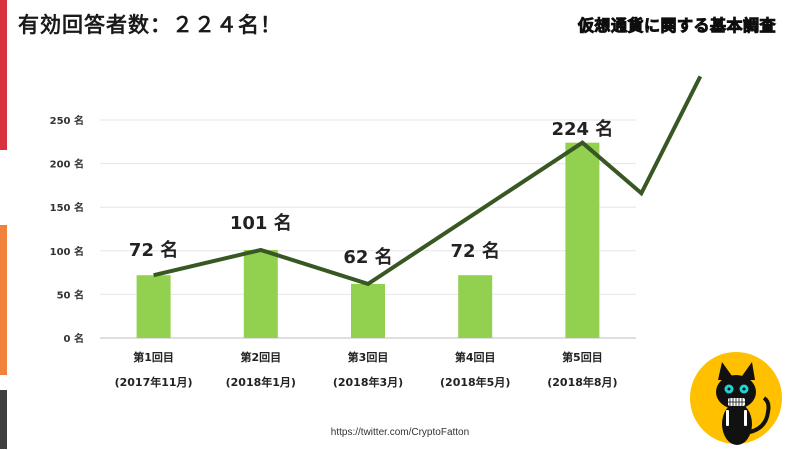 The width and height of the screenshot is (800, 450). What do you see at coordinates (74, 338) in the screenshot?
I see `y-tick-label: 0 名` at bounding box center [74, 338].